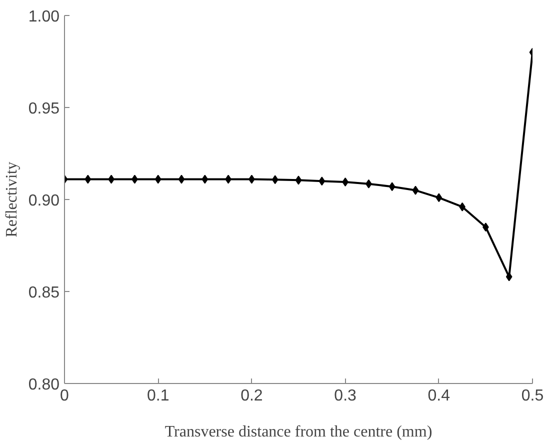 The width and height of the screenshot is (557, 443). What do you see at coordinates (158, 396) in the screenshot?
I see `x-tick-label: 0.1` at bounding box center [158, 396].